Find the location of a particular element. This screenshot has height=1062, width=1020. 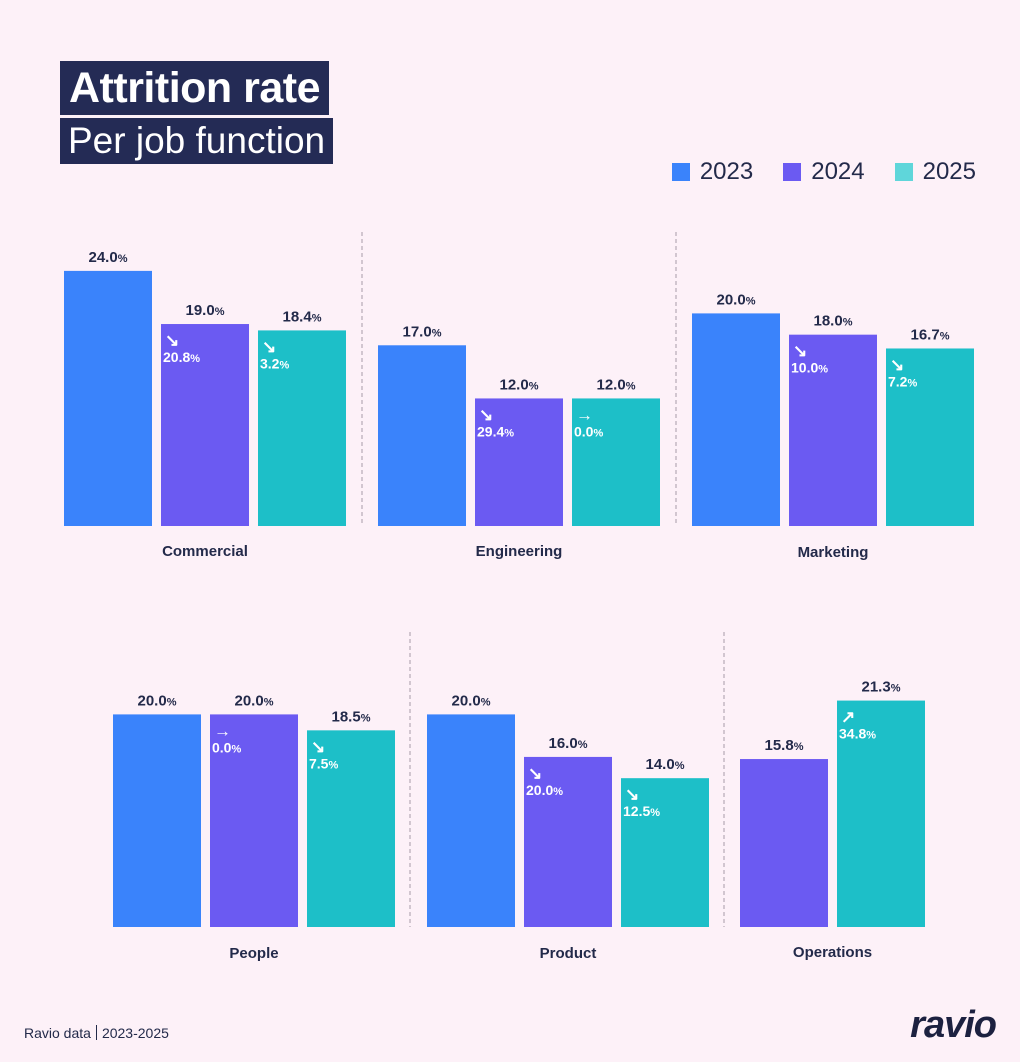

value-label: 18.4% is located at coordinates (302, 316).